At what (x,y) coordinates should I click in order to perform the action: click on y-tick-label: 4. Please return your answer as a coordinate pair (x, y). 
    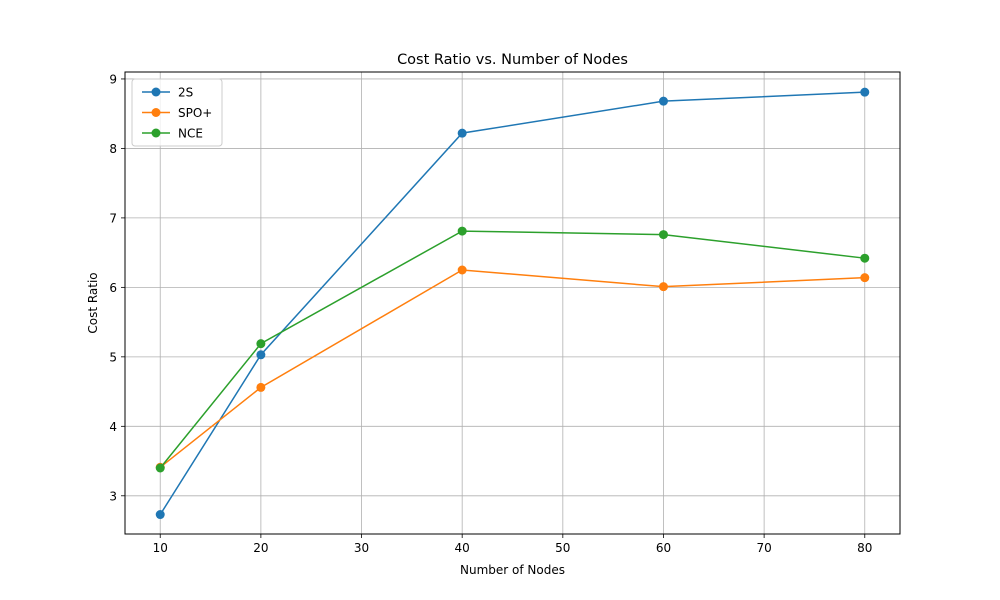
    Looking at the image, I should click on (113, 427).